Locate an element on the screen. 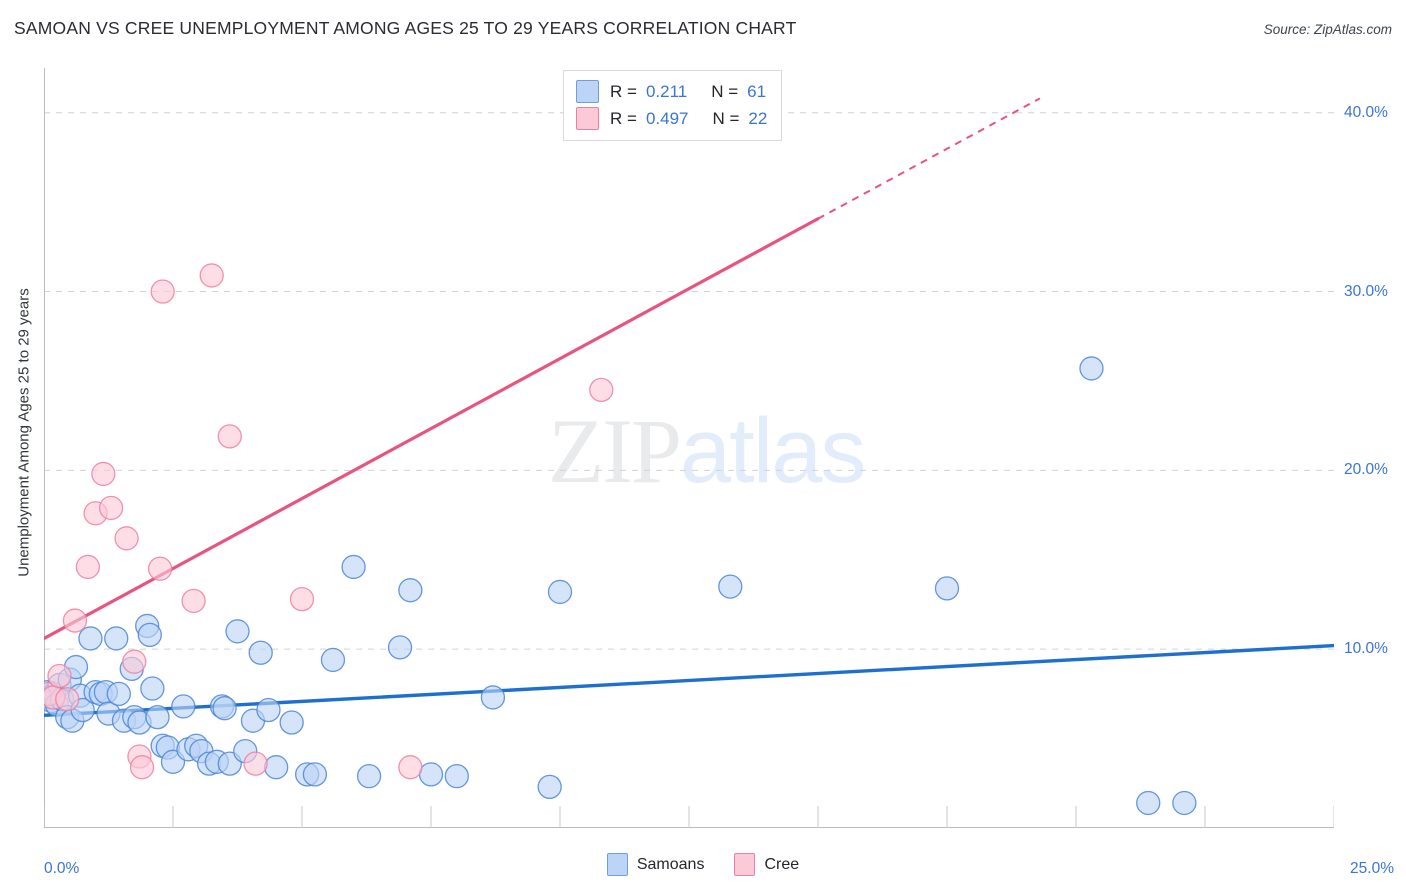  samoans-legend-label: Samoans is located at coordinates (670, 864).